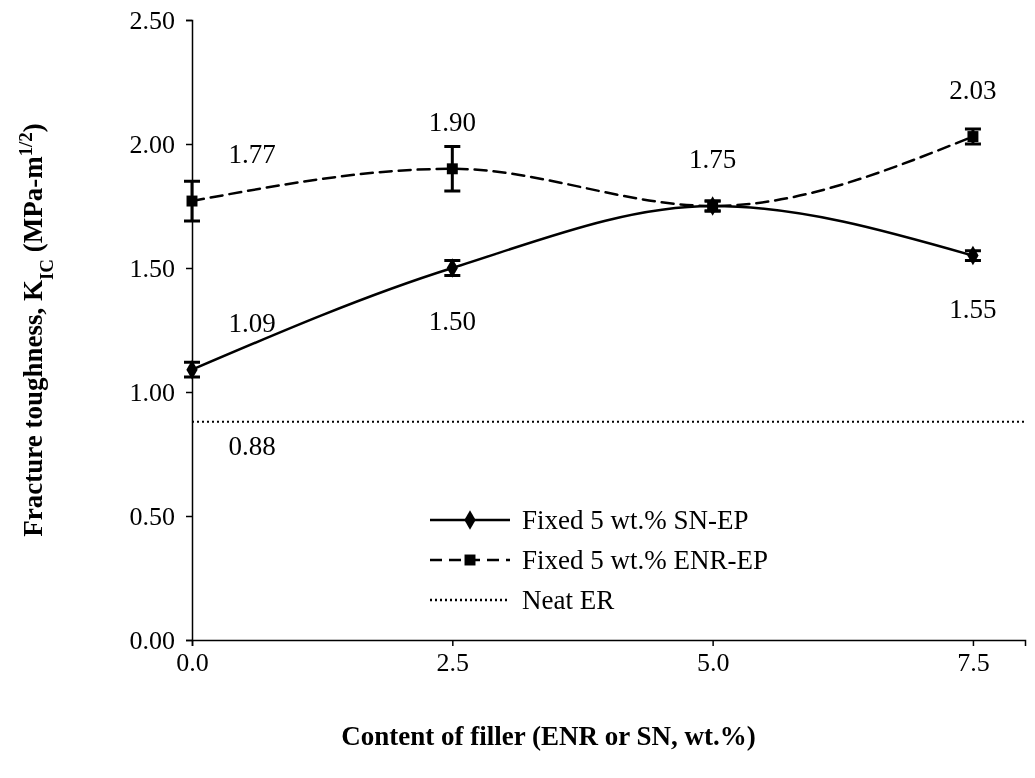  What do you see at coordinates (152, 640) in the screenshot?
I see `y-tick-label: 0.00` at bounding box center [152, 640].